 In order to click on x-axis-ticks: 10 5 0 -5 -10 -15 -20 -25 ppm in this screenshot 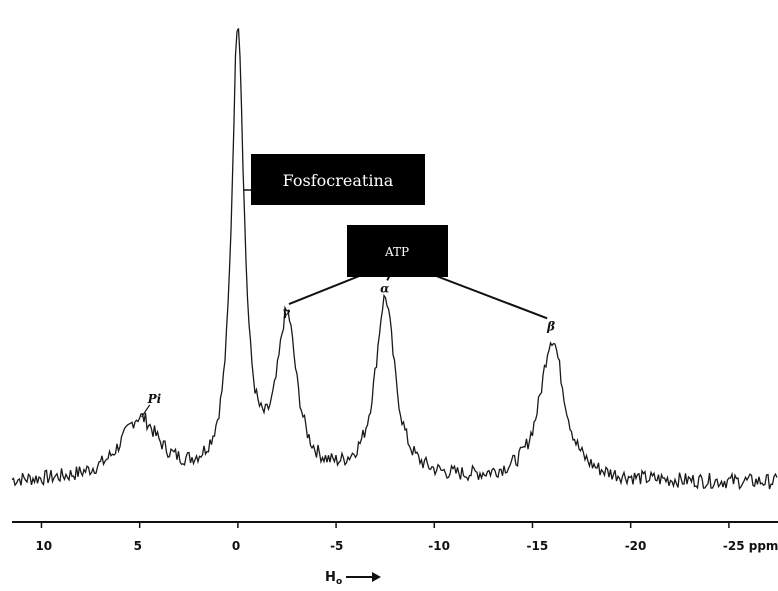, I will do `click(406, 537)`.